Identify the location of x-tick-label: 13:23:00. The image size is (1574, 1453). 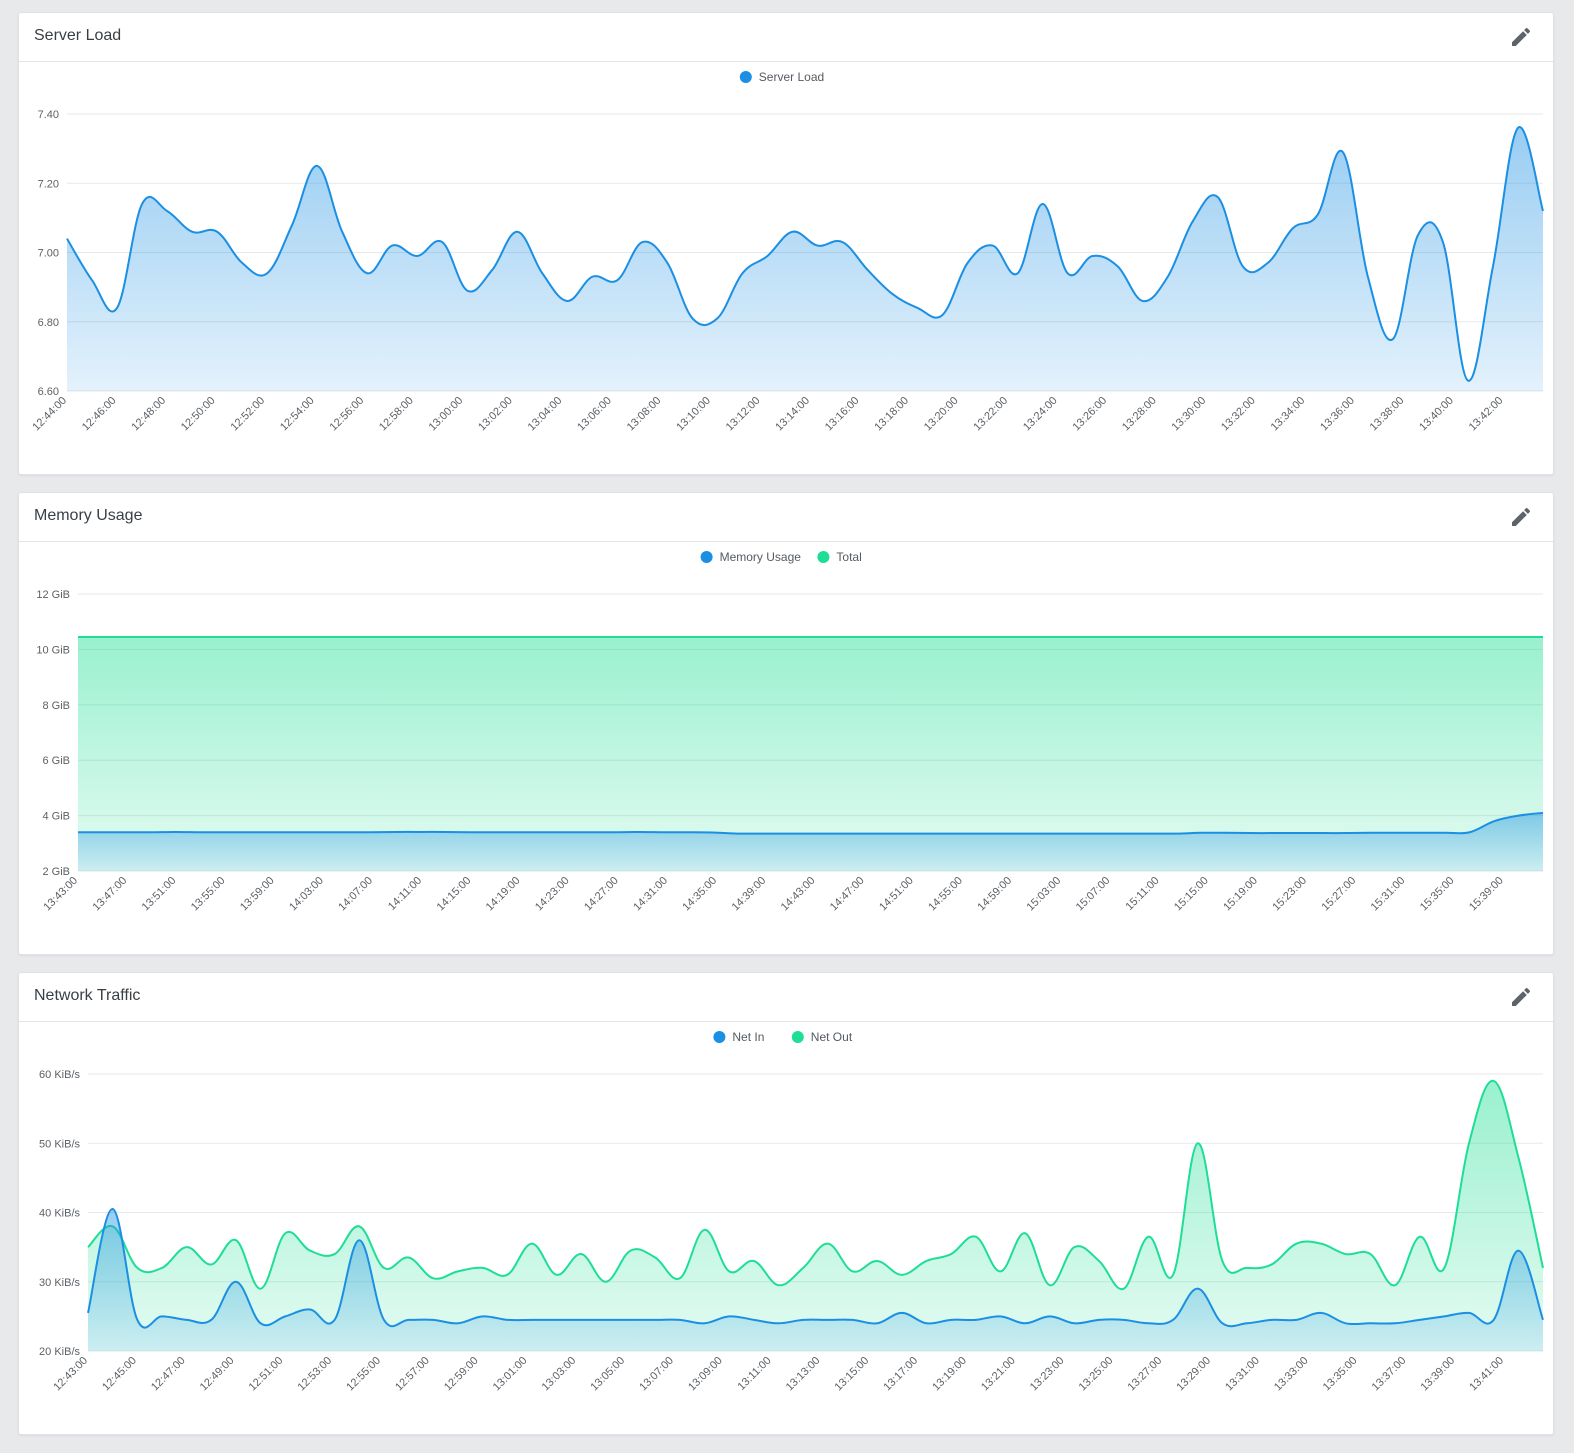
(1047, 1374).